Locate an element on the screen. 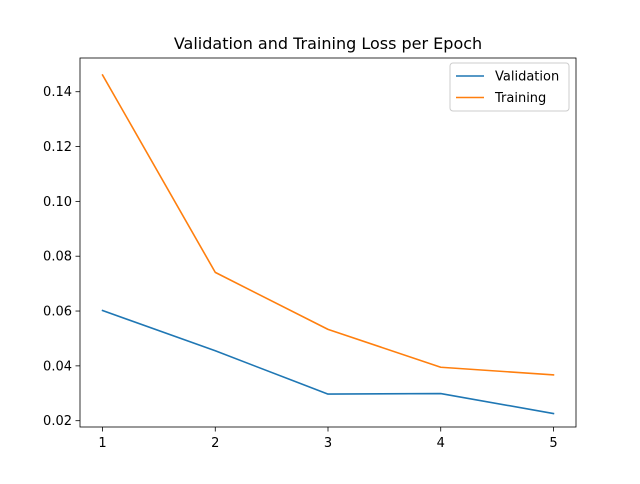  y-tick-label: 0.04 is located at coordinates (57, 366).